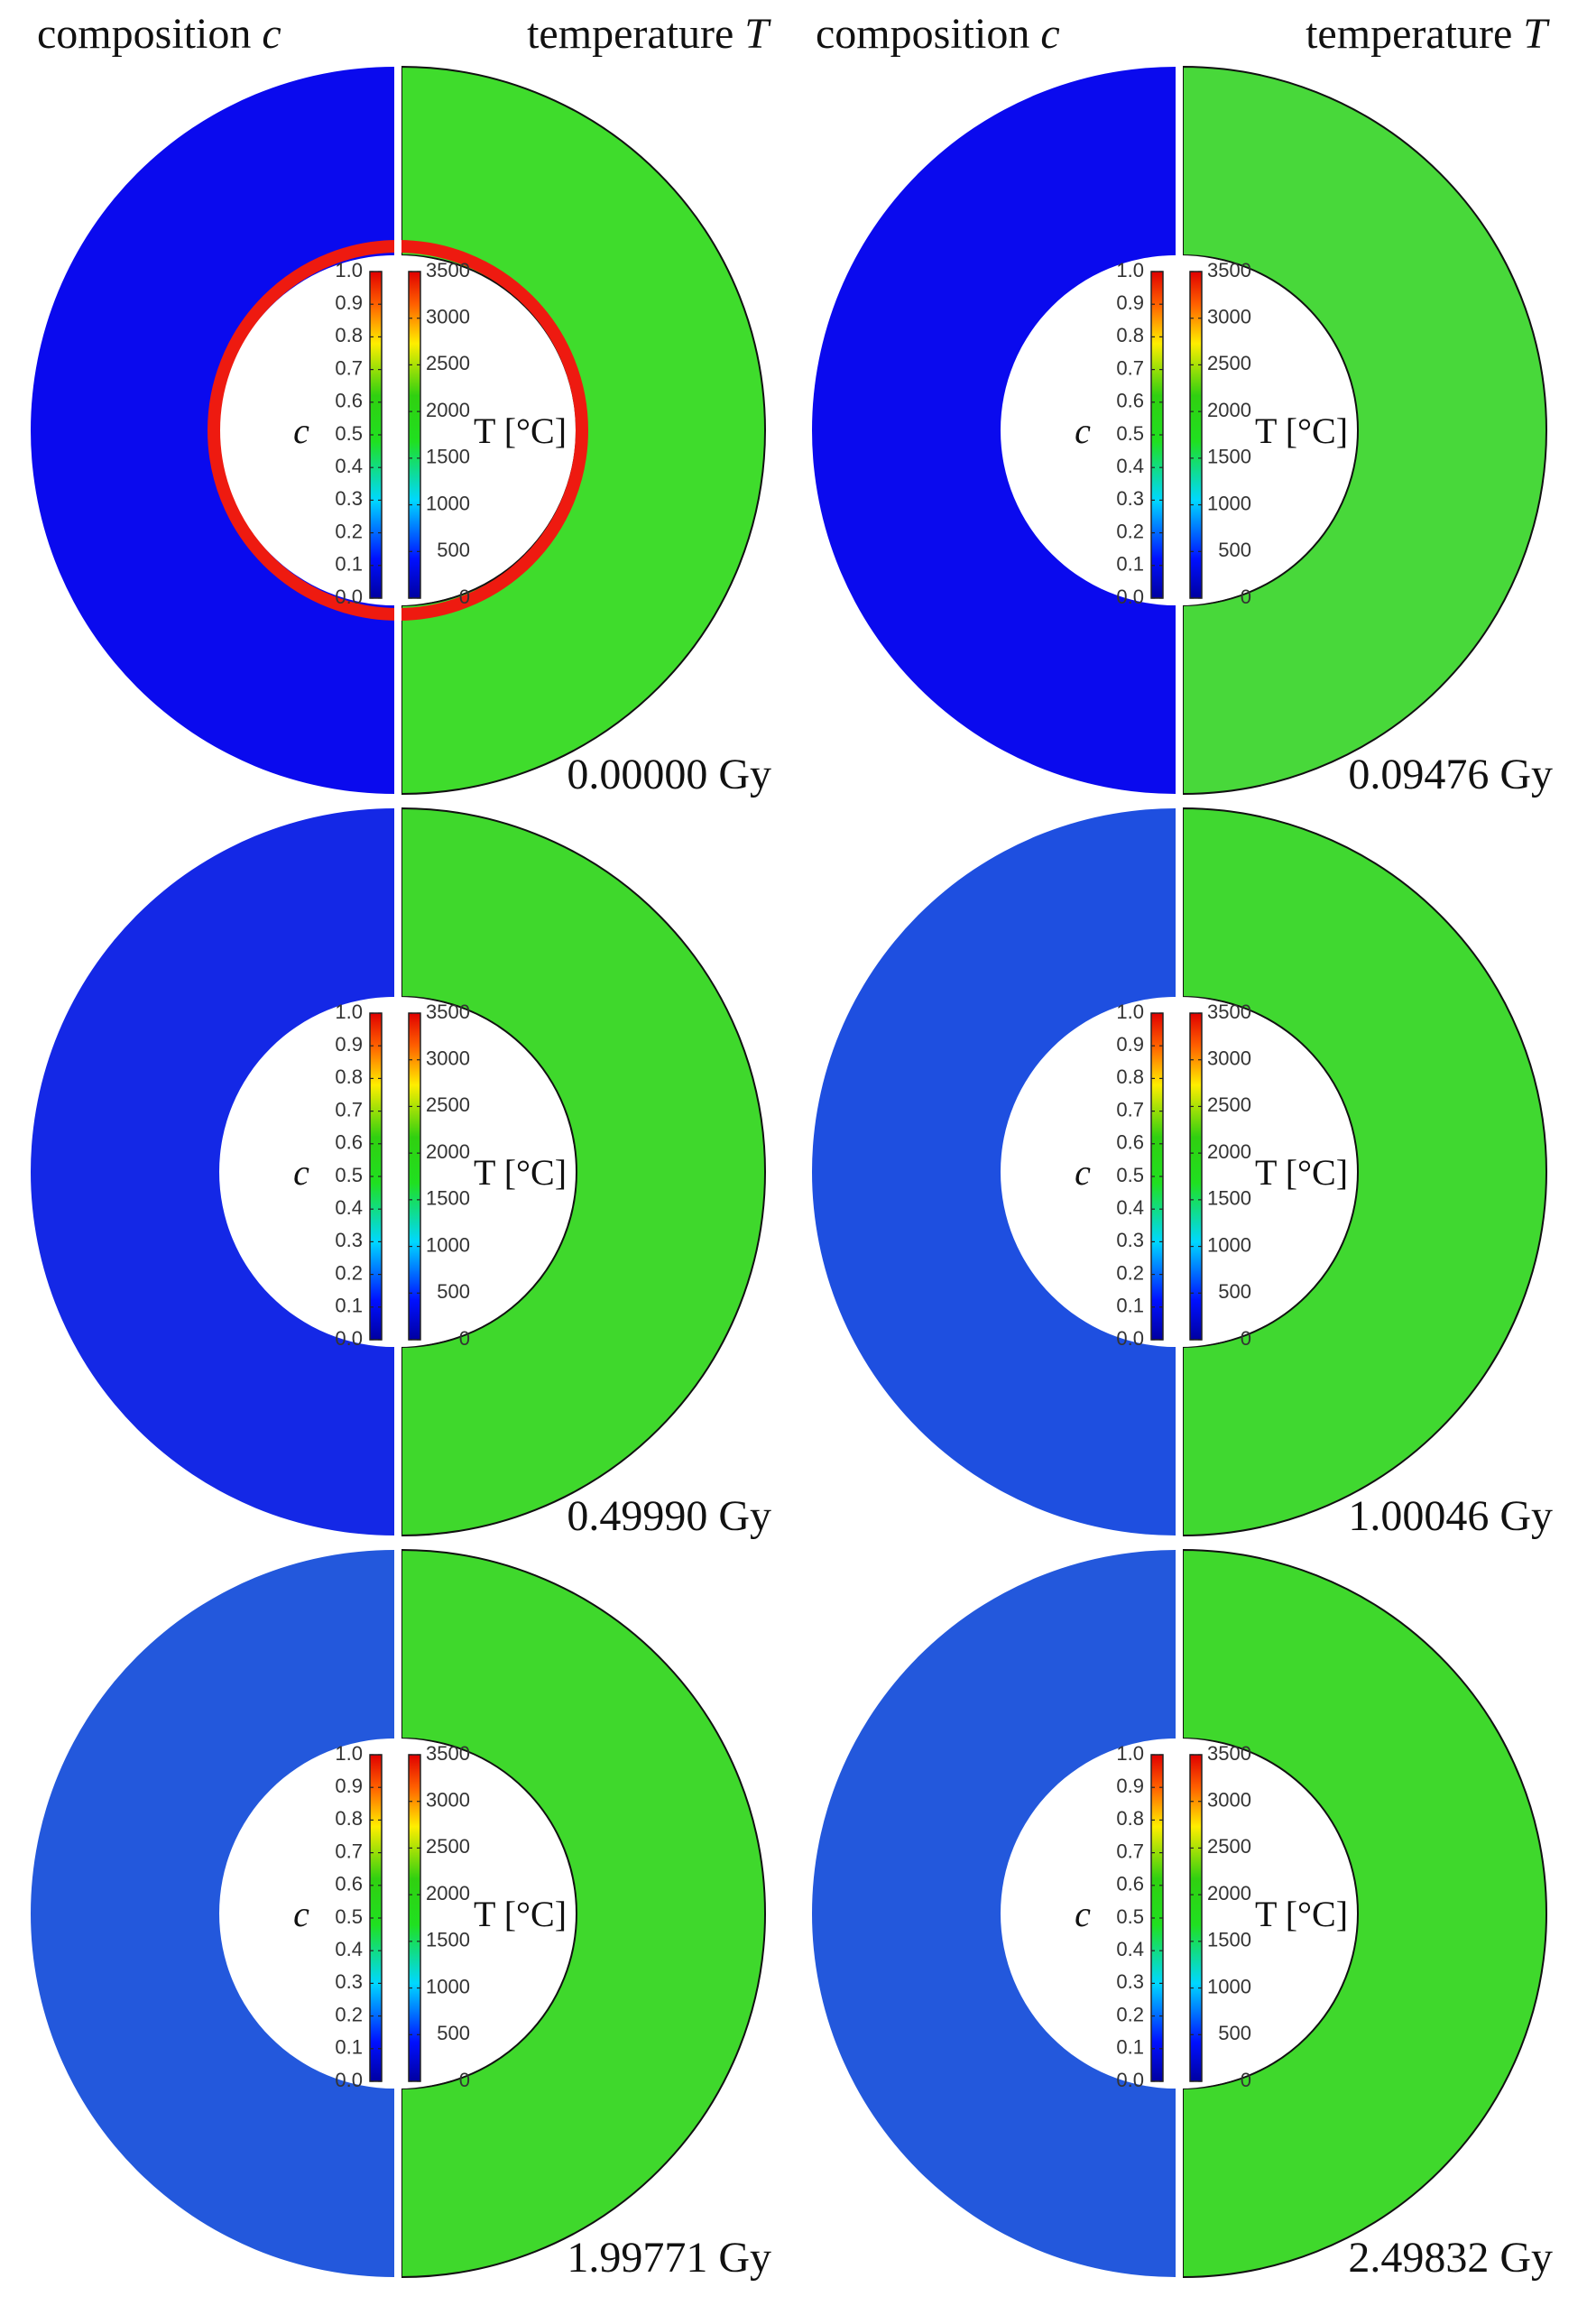  Describe the element at coordinates (159, 34) in the screenshot. I see `header-composition: composition c` at that location.